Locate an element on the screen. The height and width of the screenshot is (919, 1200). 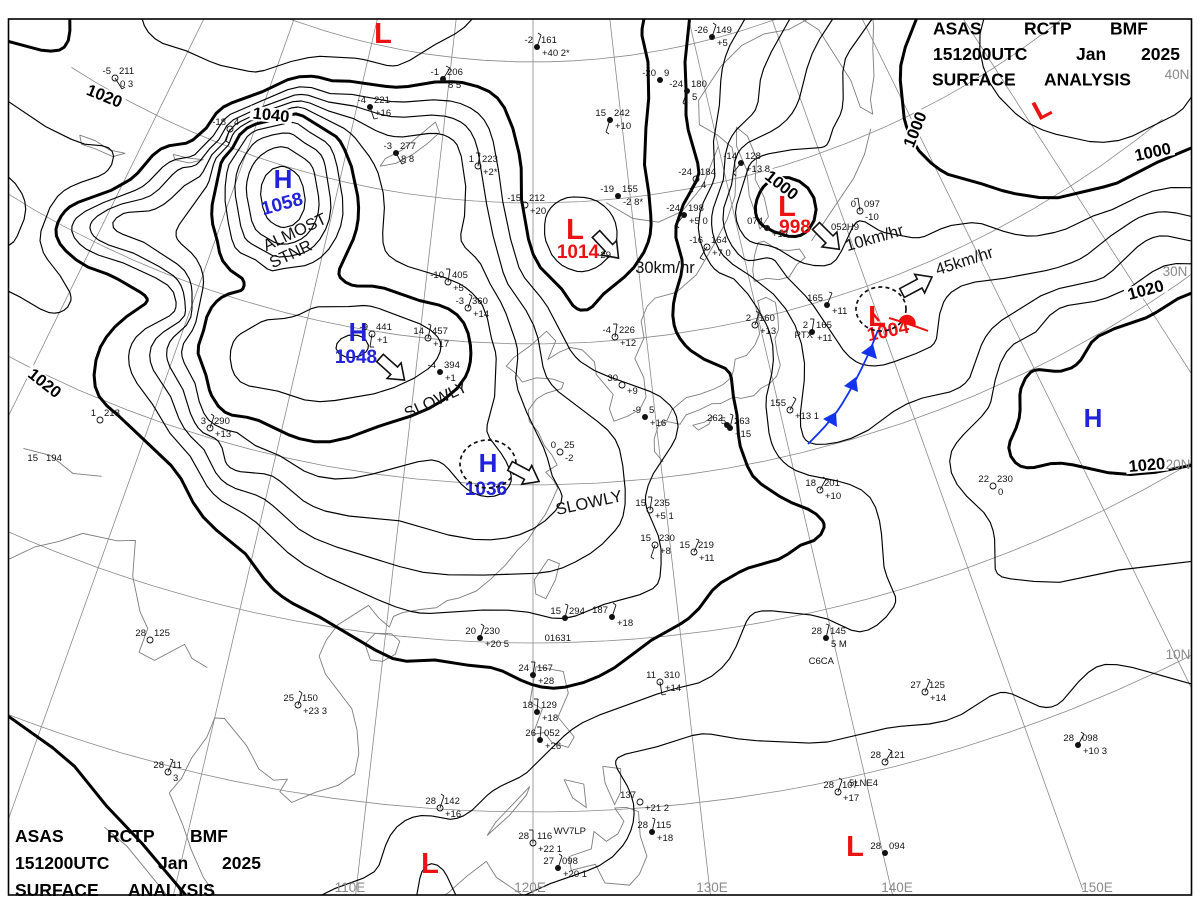
svg-text: 294 is located at coordinates (577, 611).